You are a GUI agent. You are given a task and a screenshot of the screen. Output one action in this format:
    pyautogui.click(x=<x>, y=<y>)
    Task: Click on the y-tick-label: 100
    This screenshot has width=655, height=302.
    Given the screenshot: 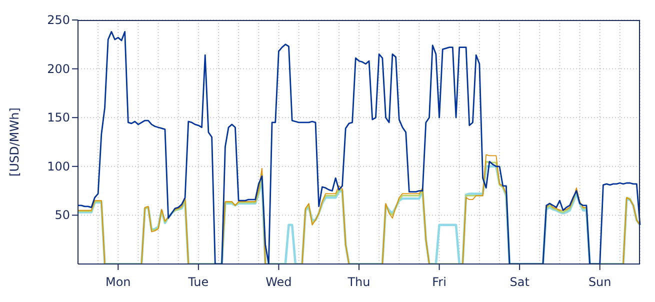 What is the action you would take?
    pyautogui.click(x=58, y=166)
    